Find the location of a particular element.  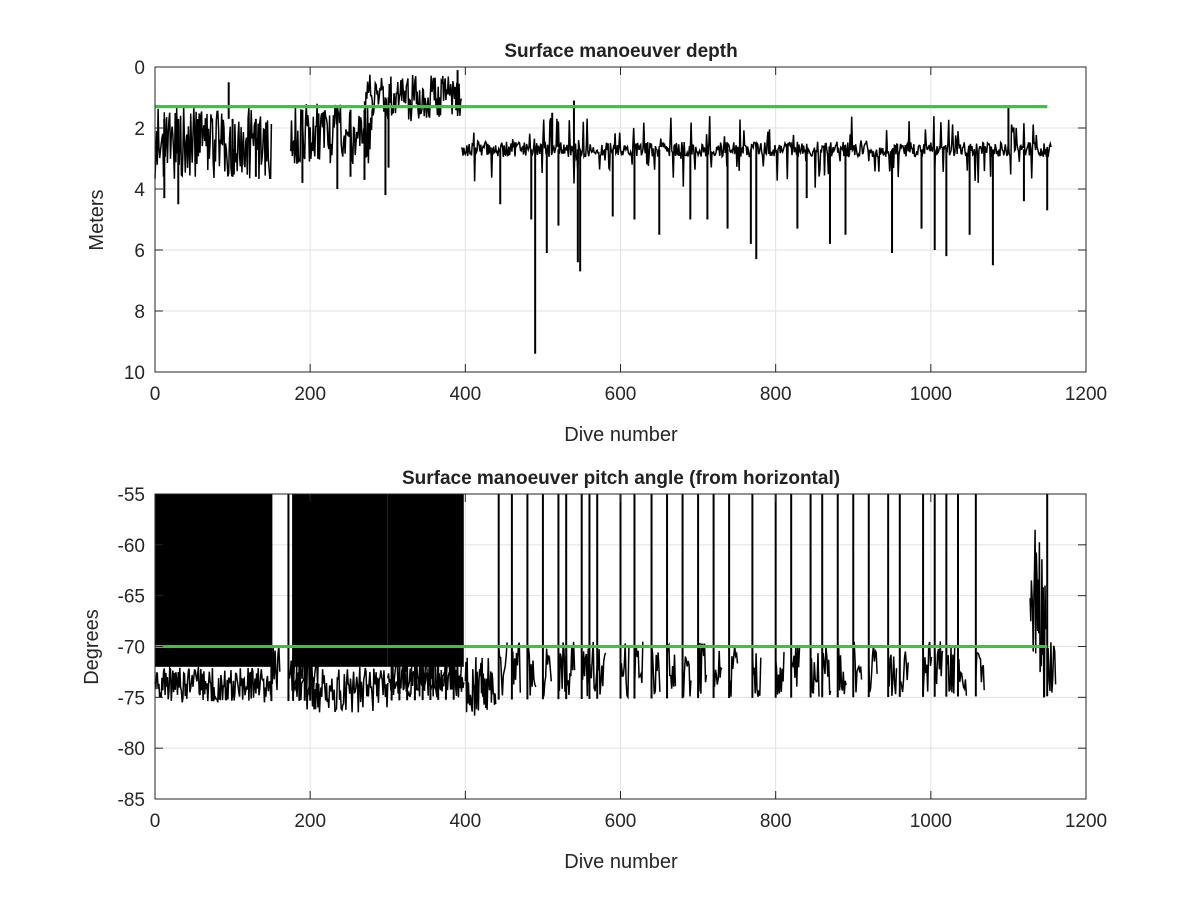

pitch-chart-ylabel: Degrees is located at coordinates (92, 647).